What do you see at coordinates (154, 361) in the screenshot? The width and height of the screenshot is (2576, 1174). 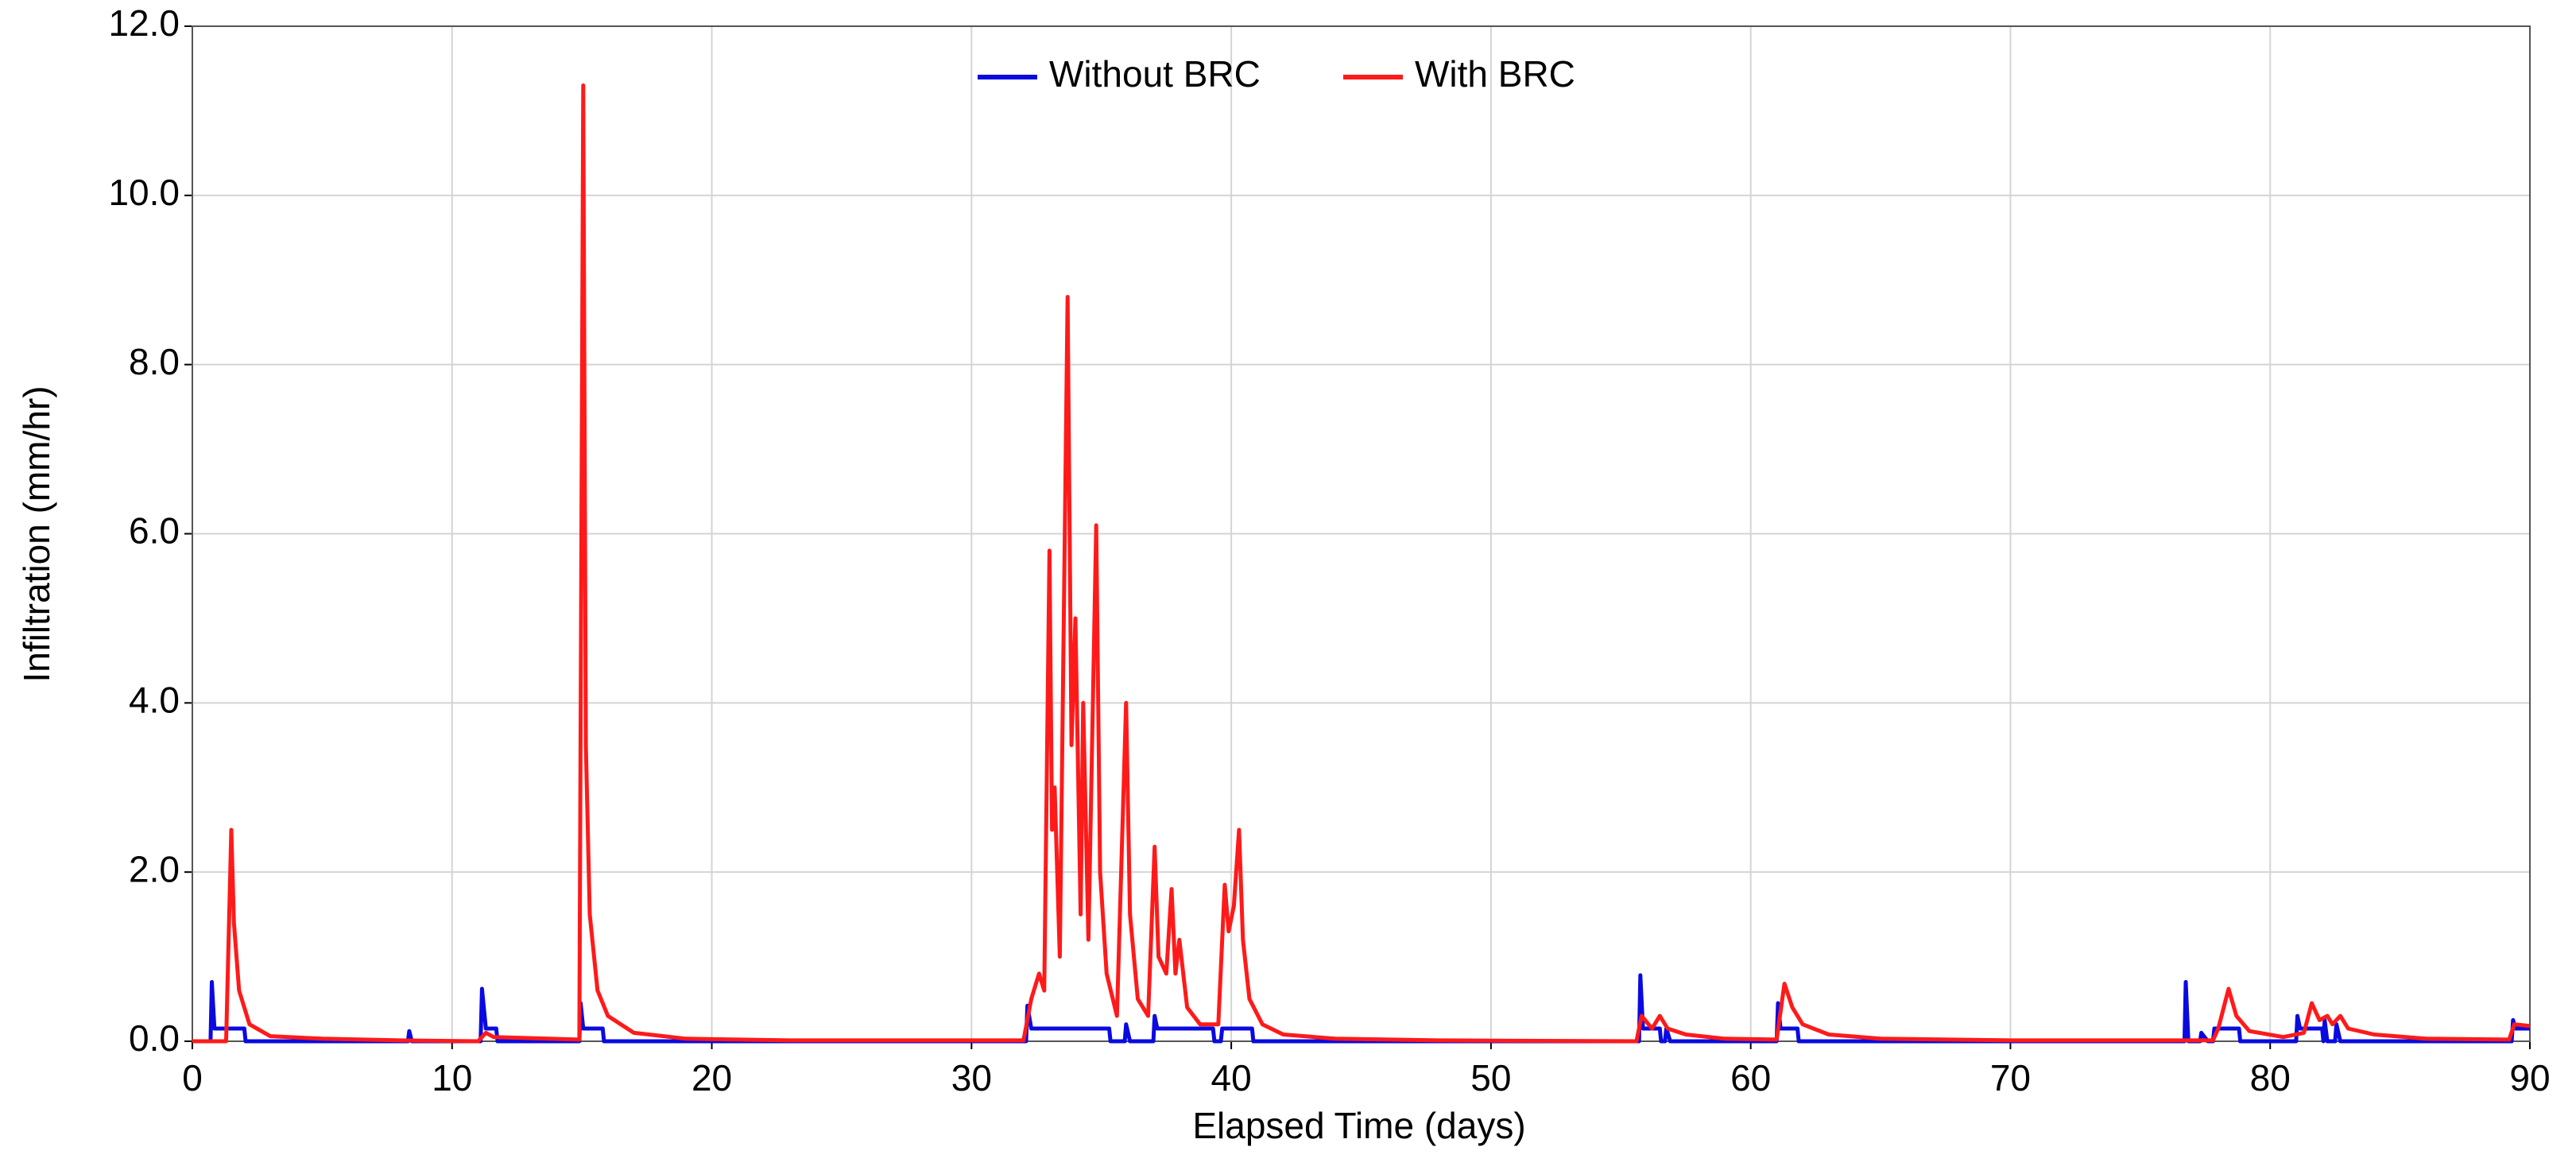 I see `y-tick-label: 8.0` at bounding box center [154, 361].